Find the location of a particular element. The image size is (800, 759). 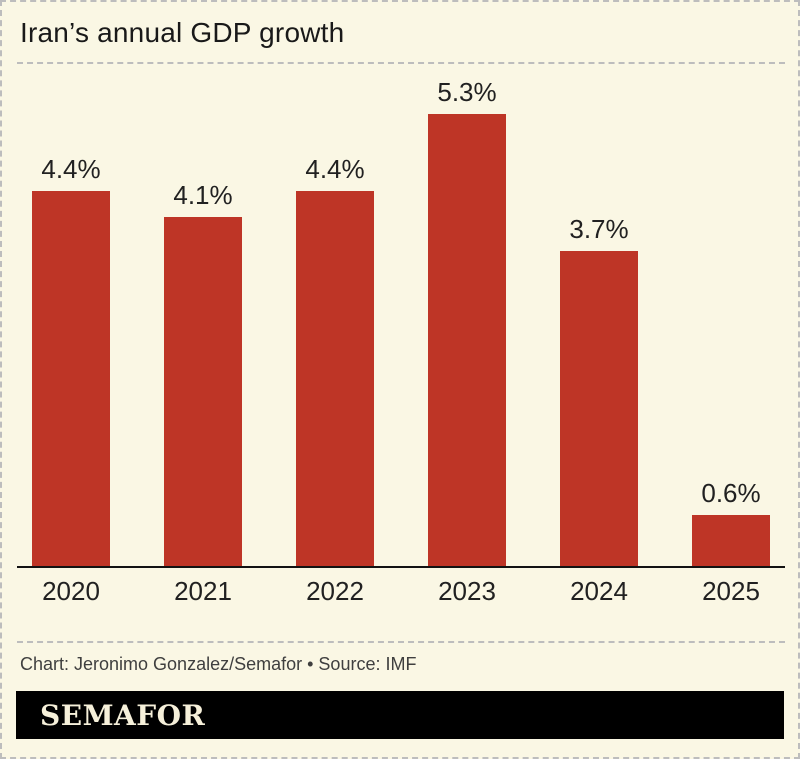

footer-separator is located at coordinates (401, 642).